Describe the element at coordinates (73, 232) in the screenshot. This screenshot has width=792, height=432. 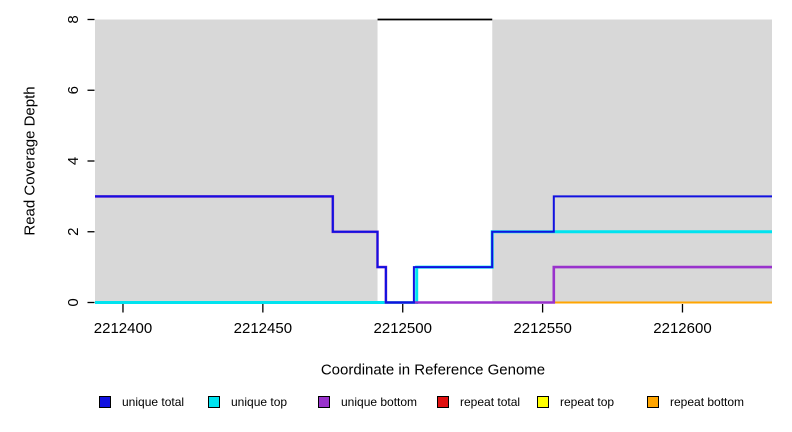
I see `y-tick-label: 2` at that location.